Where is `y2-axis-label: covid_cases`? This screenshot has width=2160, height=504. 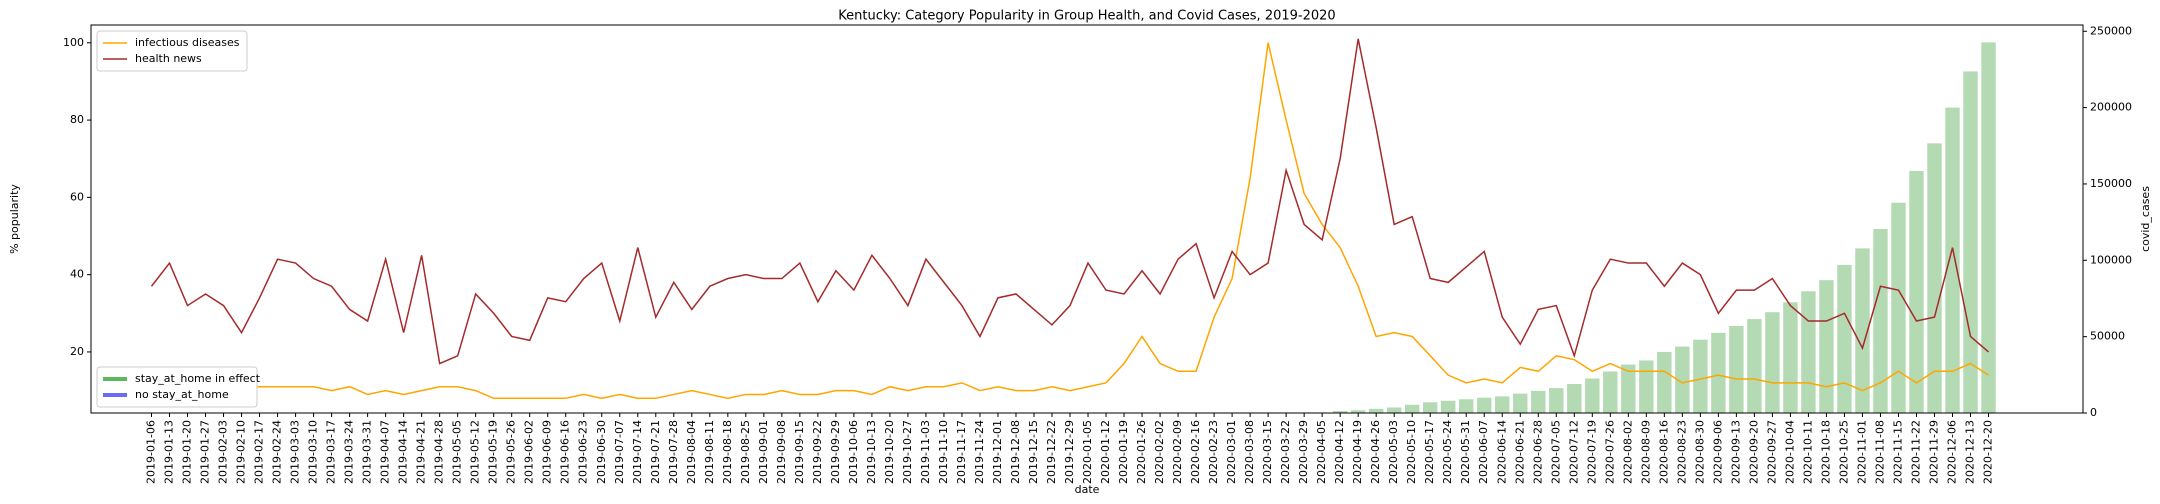 y2-axis-label: covid_cases is located at coordinates (2145, 219).